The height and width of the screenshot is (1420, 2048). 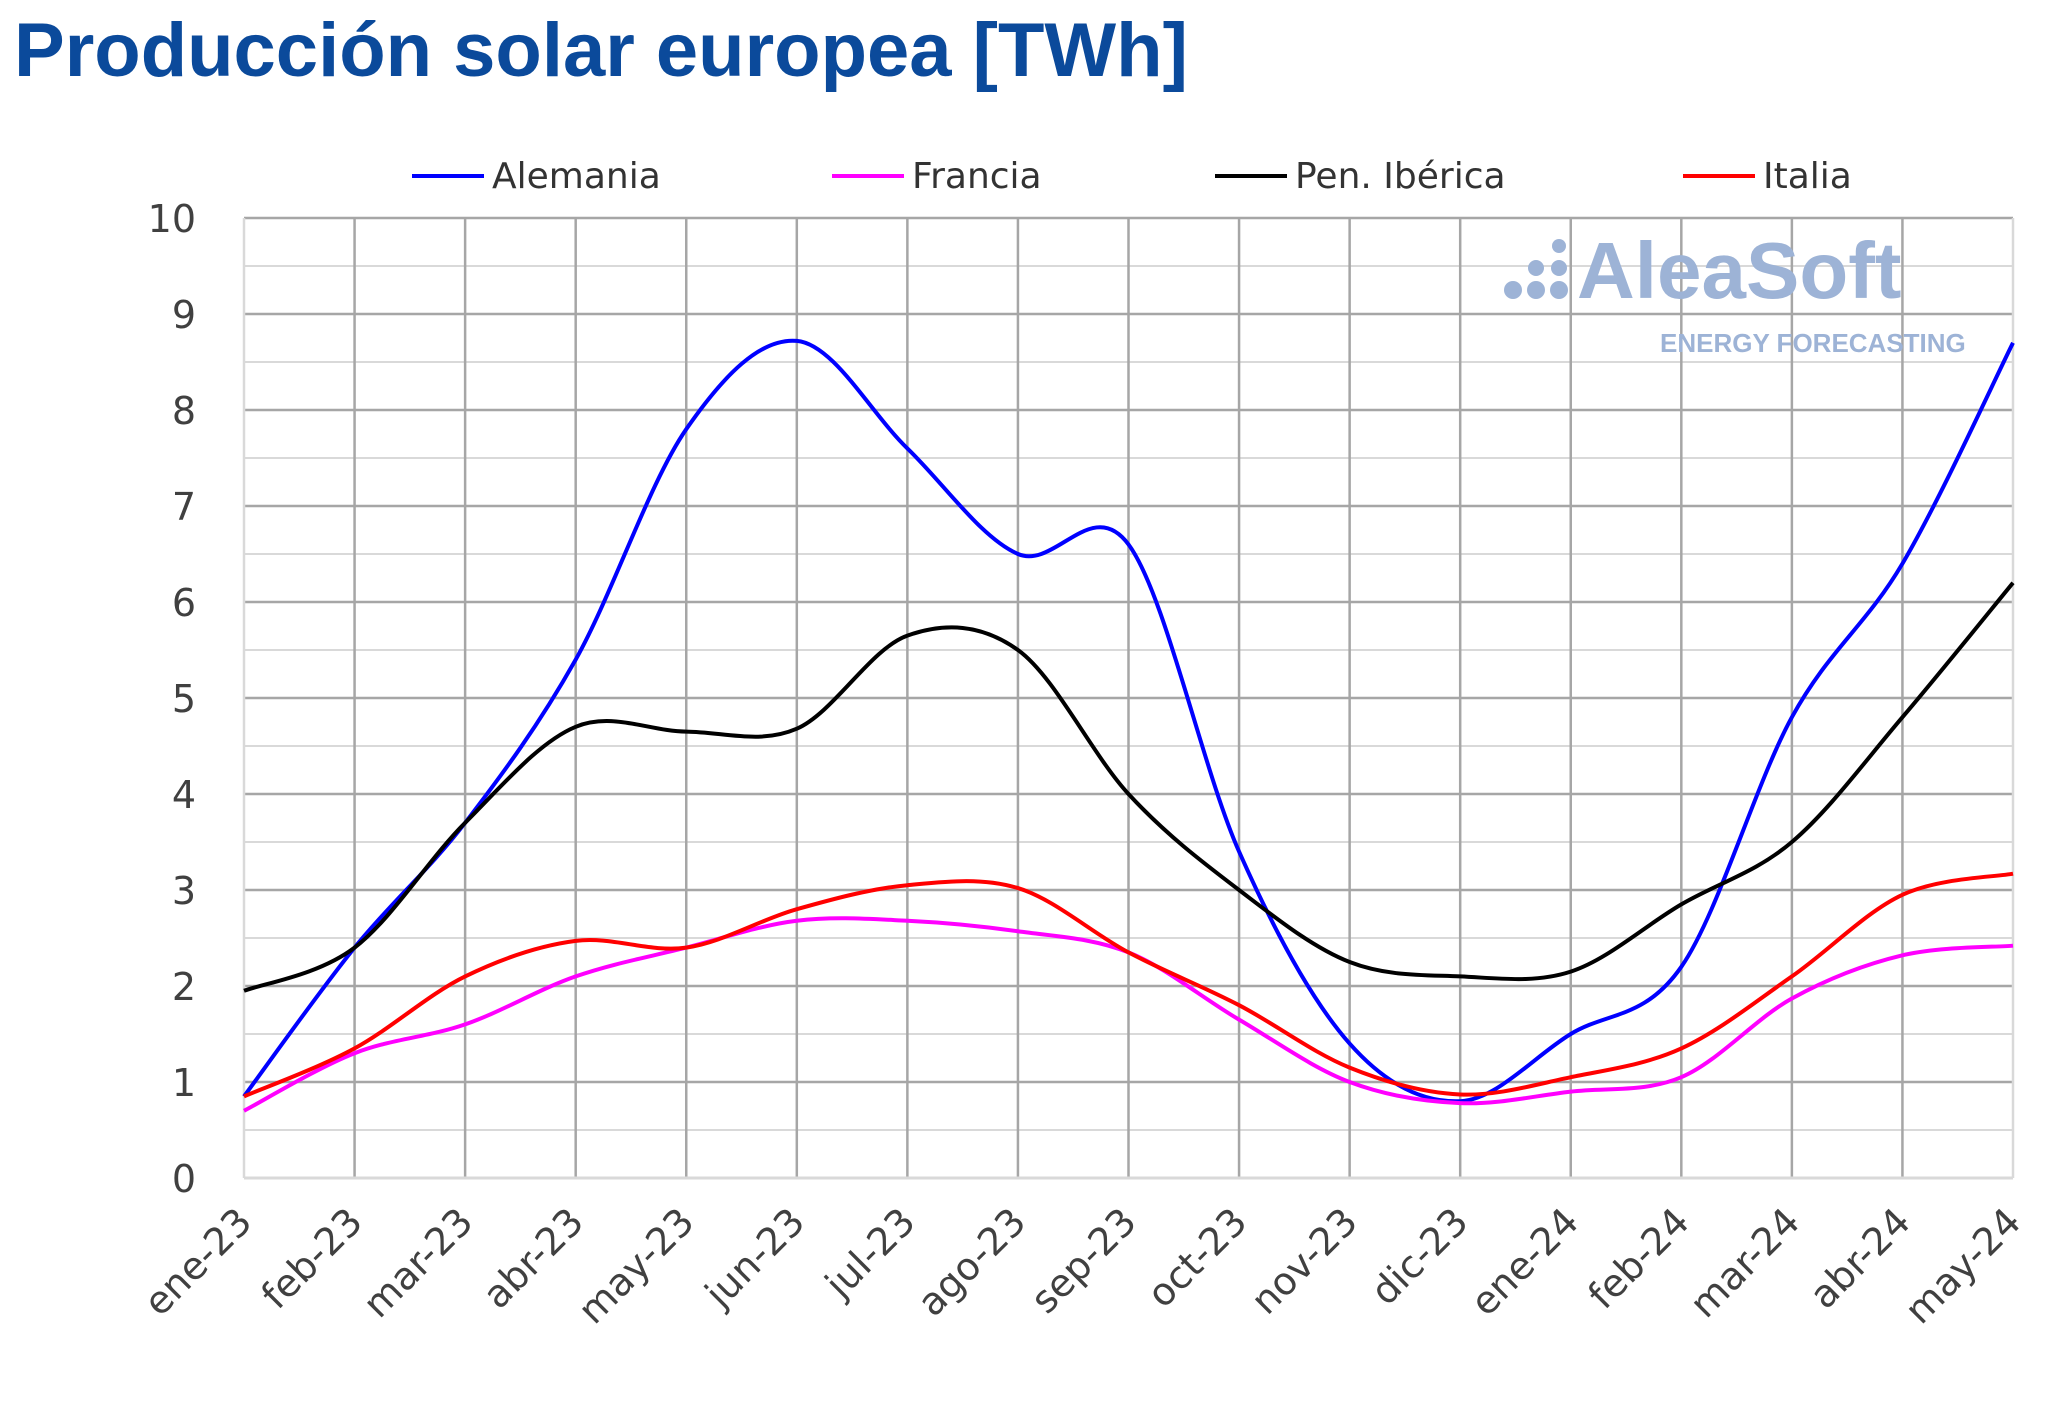 I want to click on x-tick-label: jun-23, so click(x=754, y=1257).